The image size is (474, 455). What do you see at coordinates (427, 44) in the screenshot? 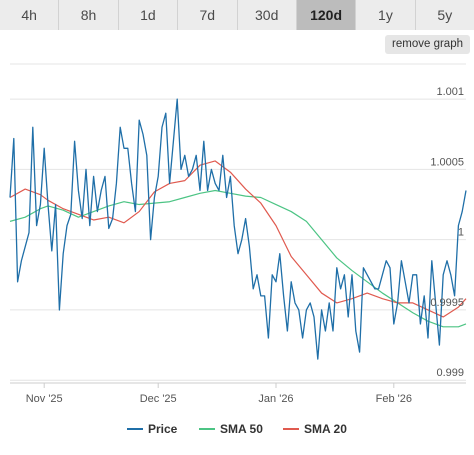
I see `remove-graph-button: remove graph` at bounding box center [427, 44].